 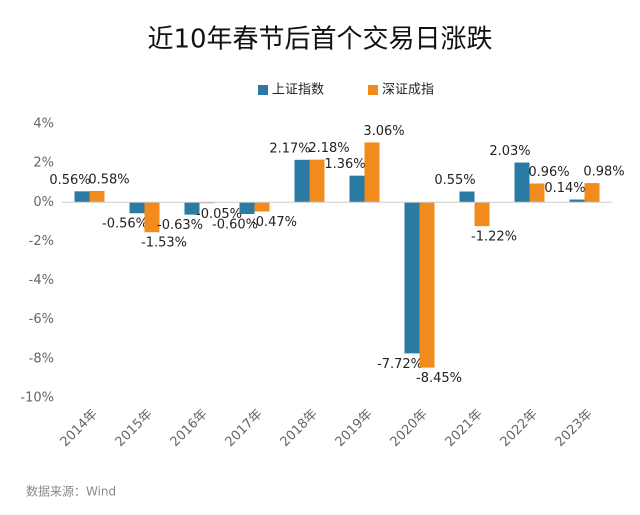 What do you see at coordinates (519, 428) in the screenshot?
I see `x-tick-label: 2022年` at bounding box center [519, 428].